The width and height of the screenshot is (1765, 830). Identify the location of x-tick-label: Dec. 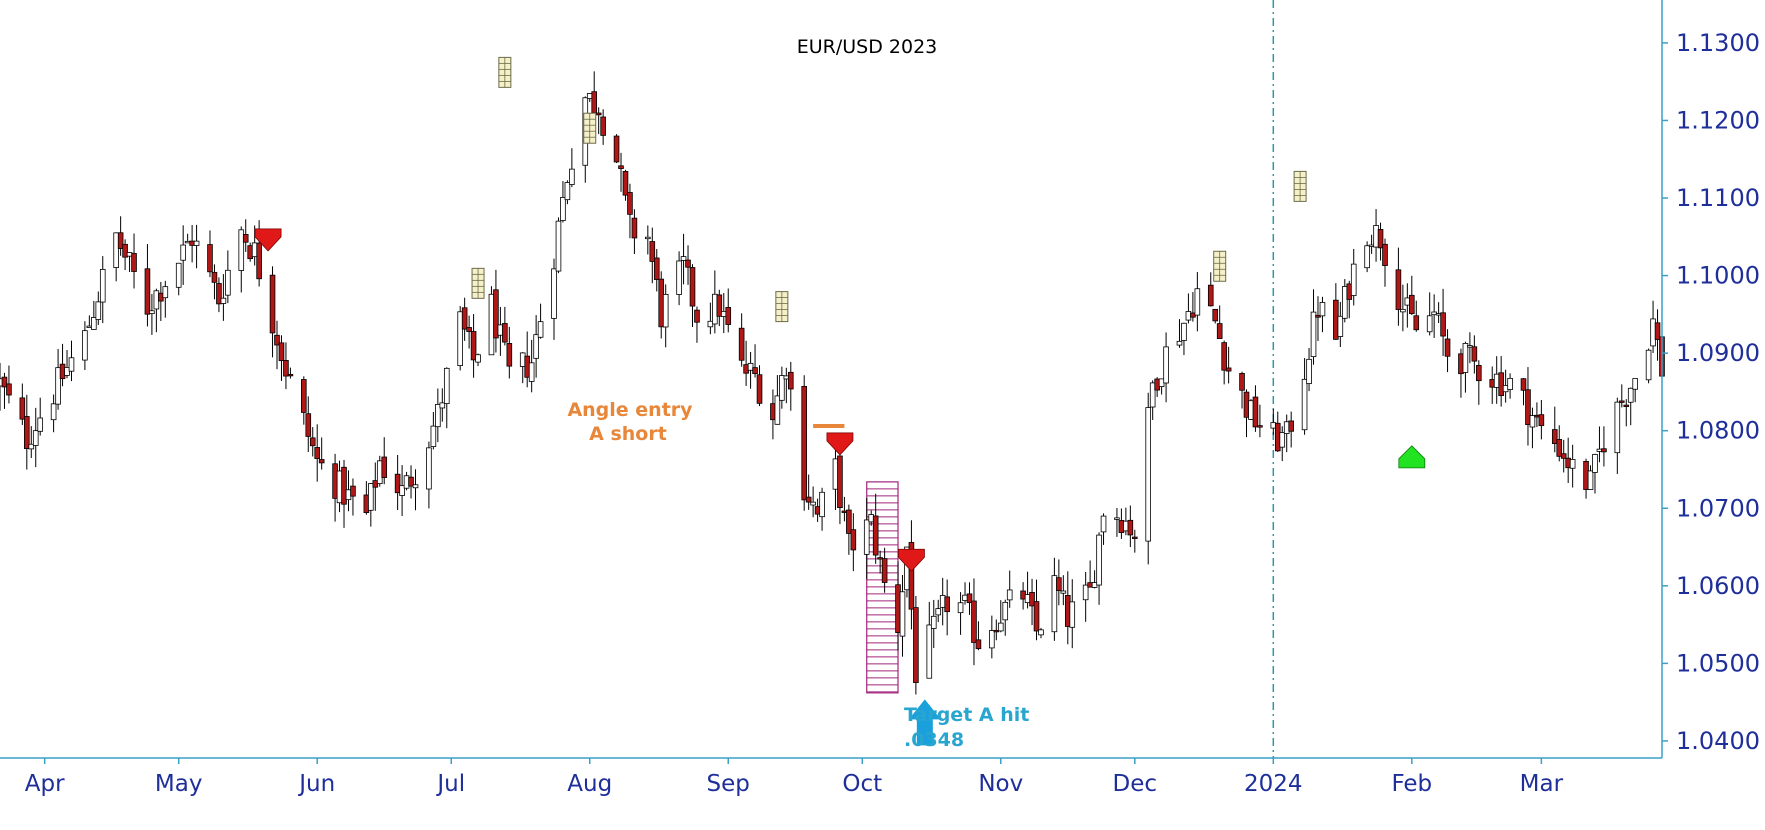
(1135, 784).